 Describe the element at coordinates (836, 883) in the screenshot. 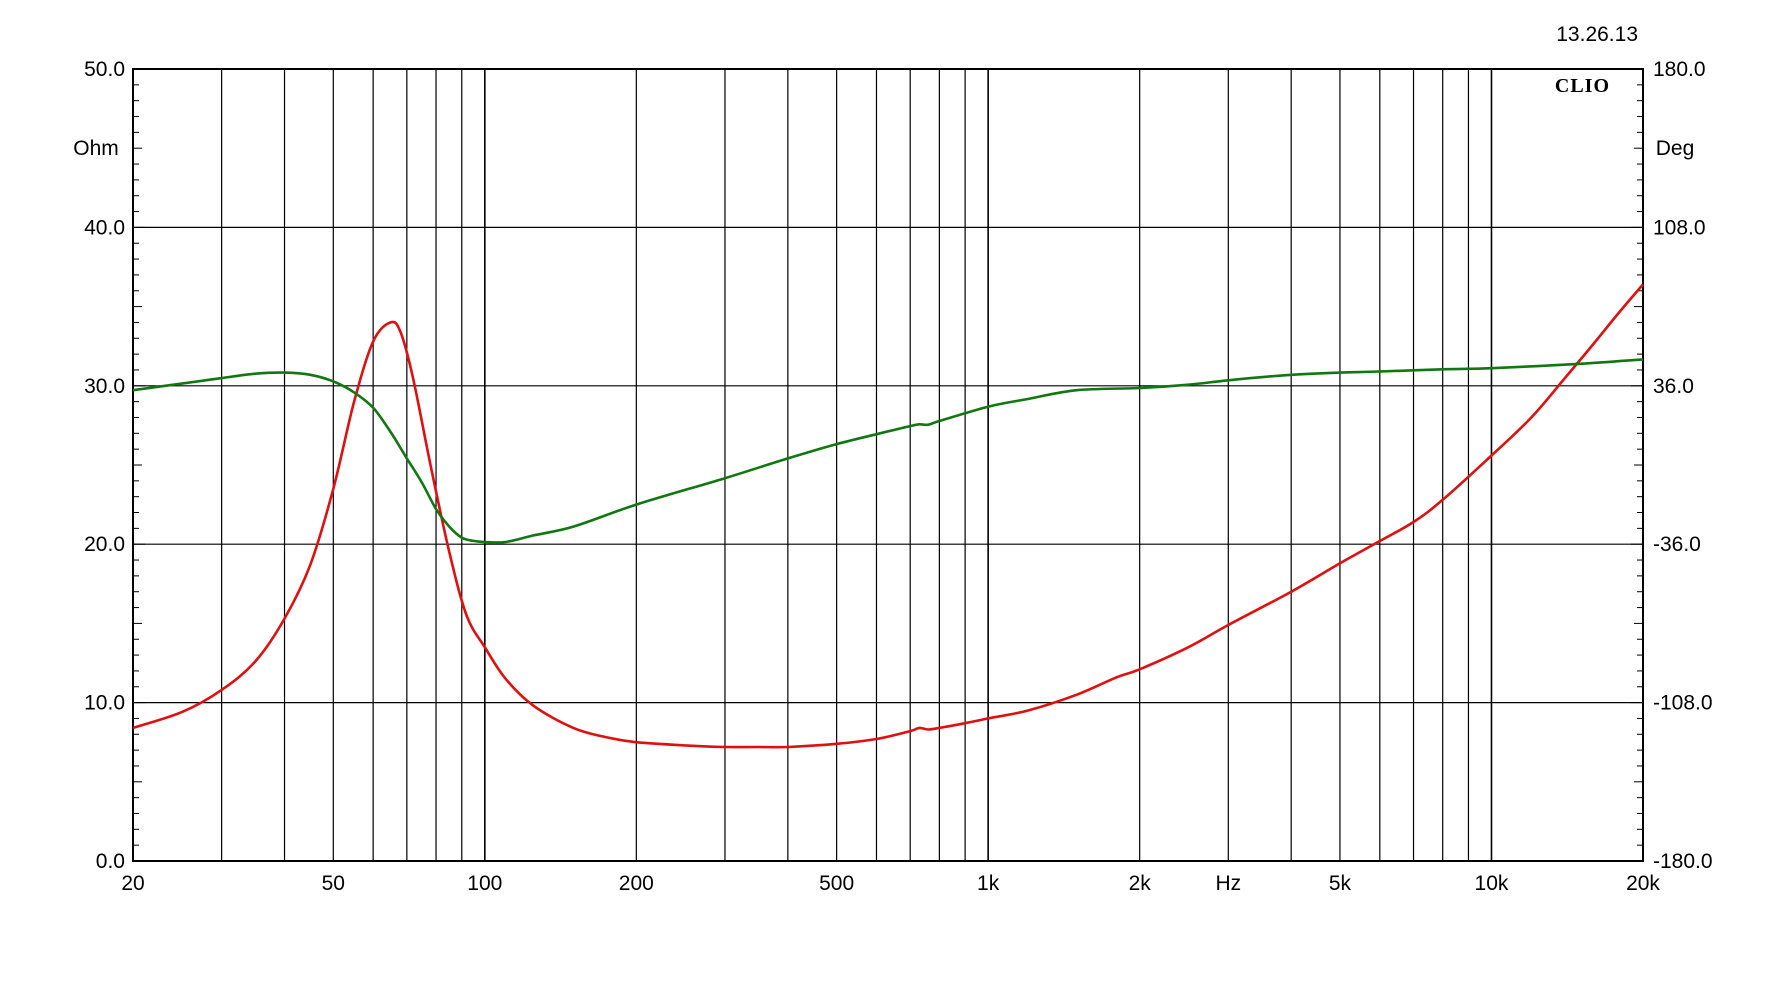

I see `x-tick-label: 500` at that location.